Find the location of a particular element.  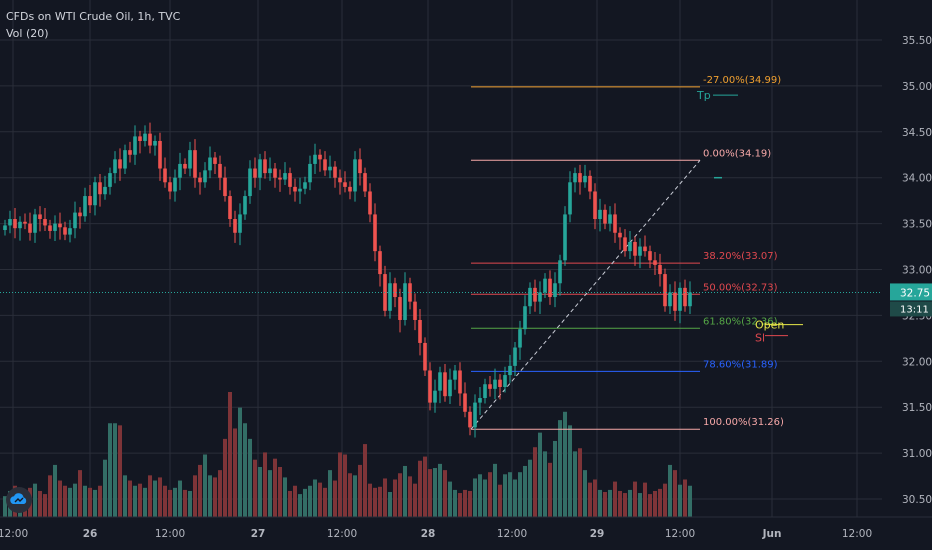

fib-level-label: 38.20%(33.07) is located at coordinates (740, 256).